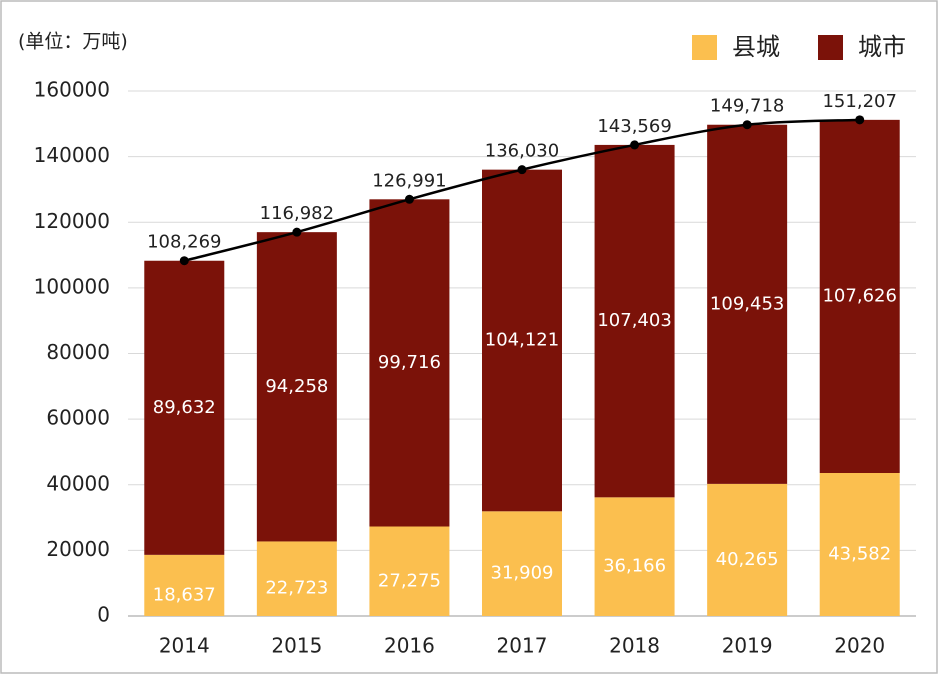 This screenshot has width=940, height=676. What do you see at coordinates (184, 646) in the screenshot?
I see `x-tick-label: 2014` at bounding box center [184, 646].